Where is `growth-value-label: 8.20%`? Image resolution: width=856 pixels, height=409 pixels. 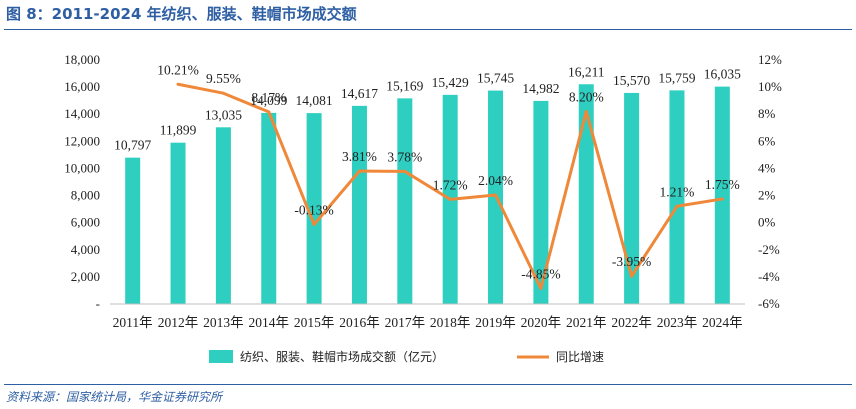
growth-value-label: 8.20% is located at coordinates (586, 97).